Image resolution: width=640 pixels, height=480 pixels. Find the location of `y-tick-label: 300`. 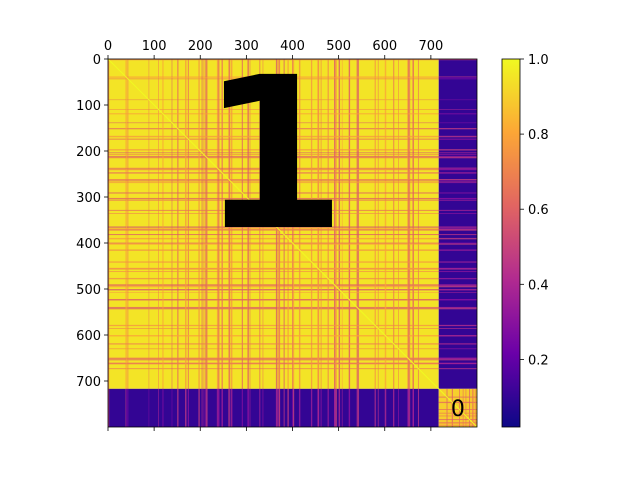

y-tick-label: 300 is located at coordinates (88, 198).